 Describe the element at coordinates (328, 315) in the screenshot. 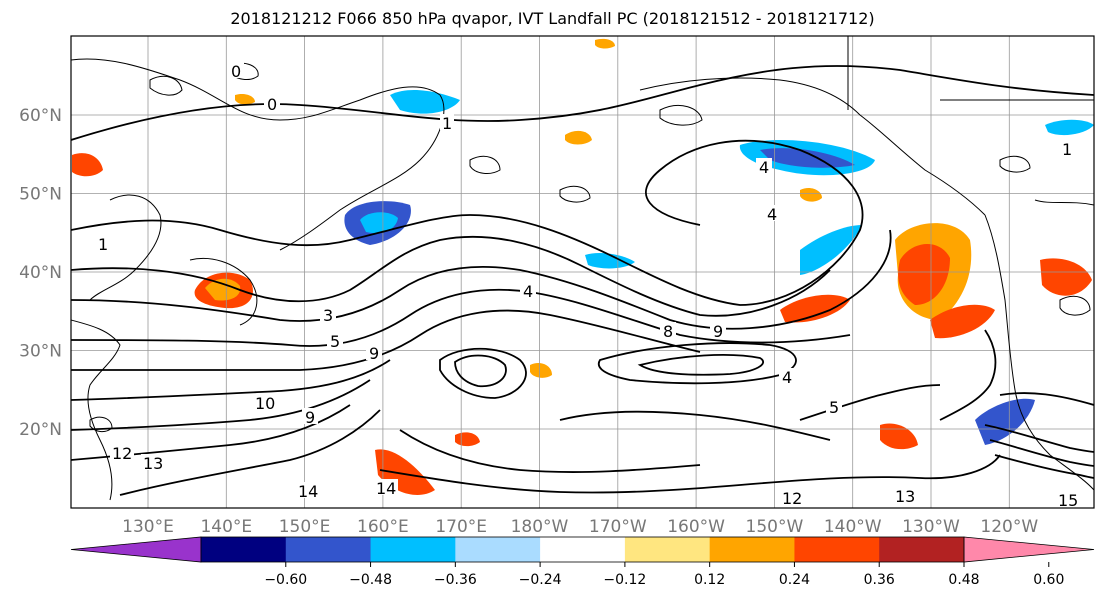

I see `contour-label: 3` at that location.